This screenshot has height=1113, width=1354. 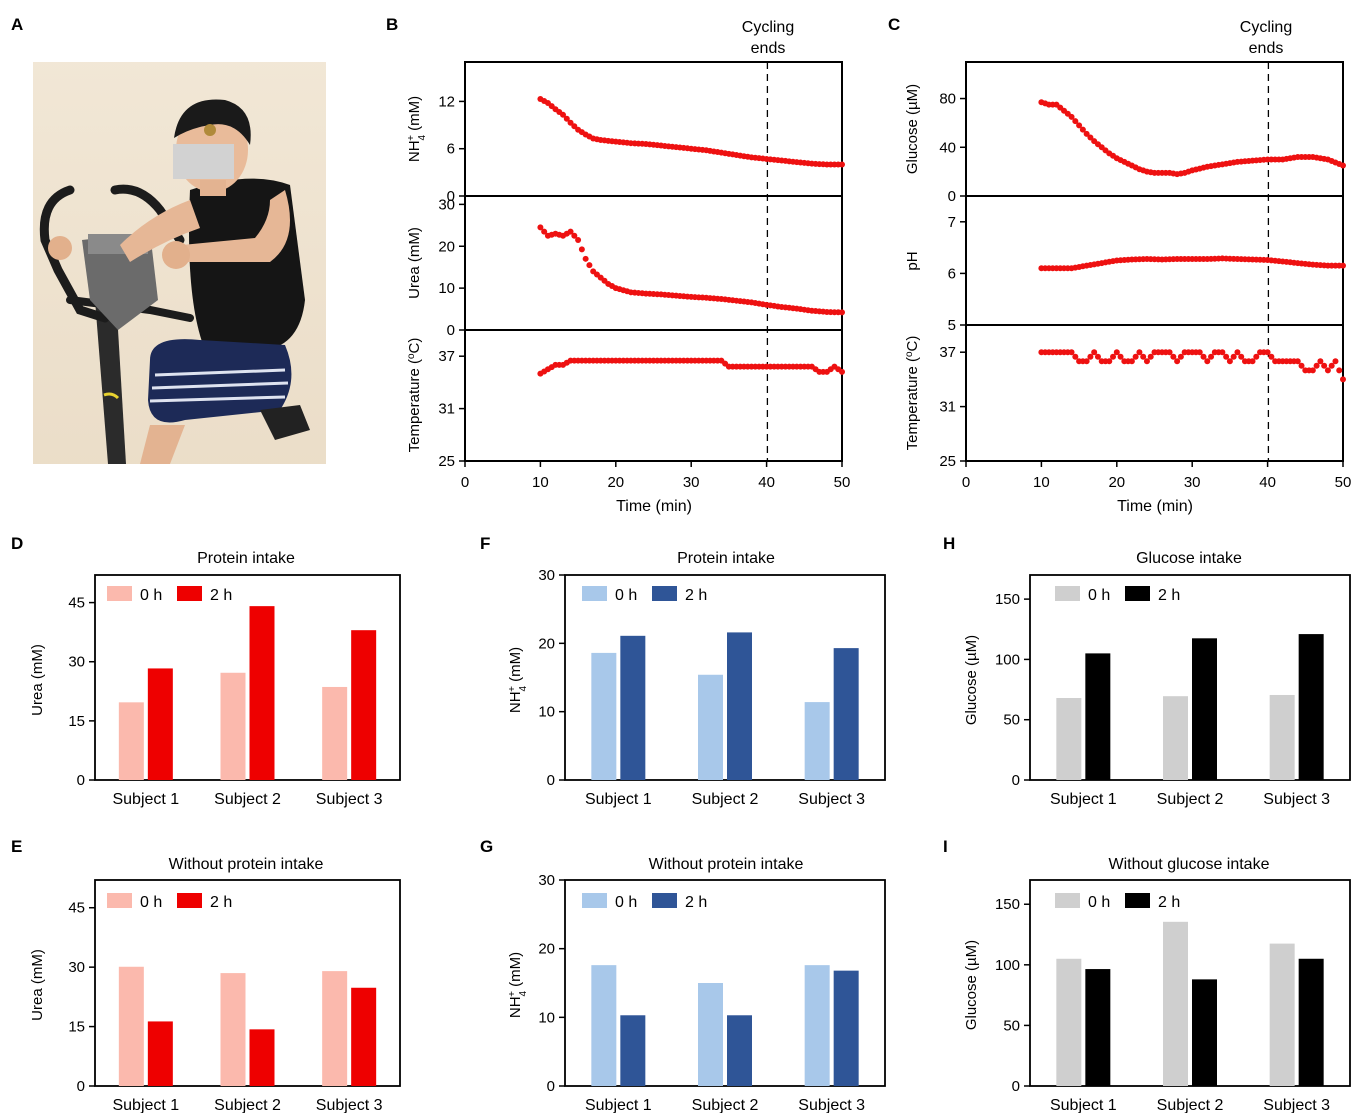 What do you see at coordinates (726, 864) in the screenshot?
I see `panel-g-title: Without protein intake` at bounding box center [726, 864].